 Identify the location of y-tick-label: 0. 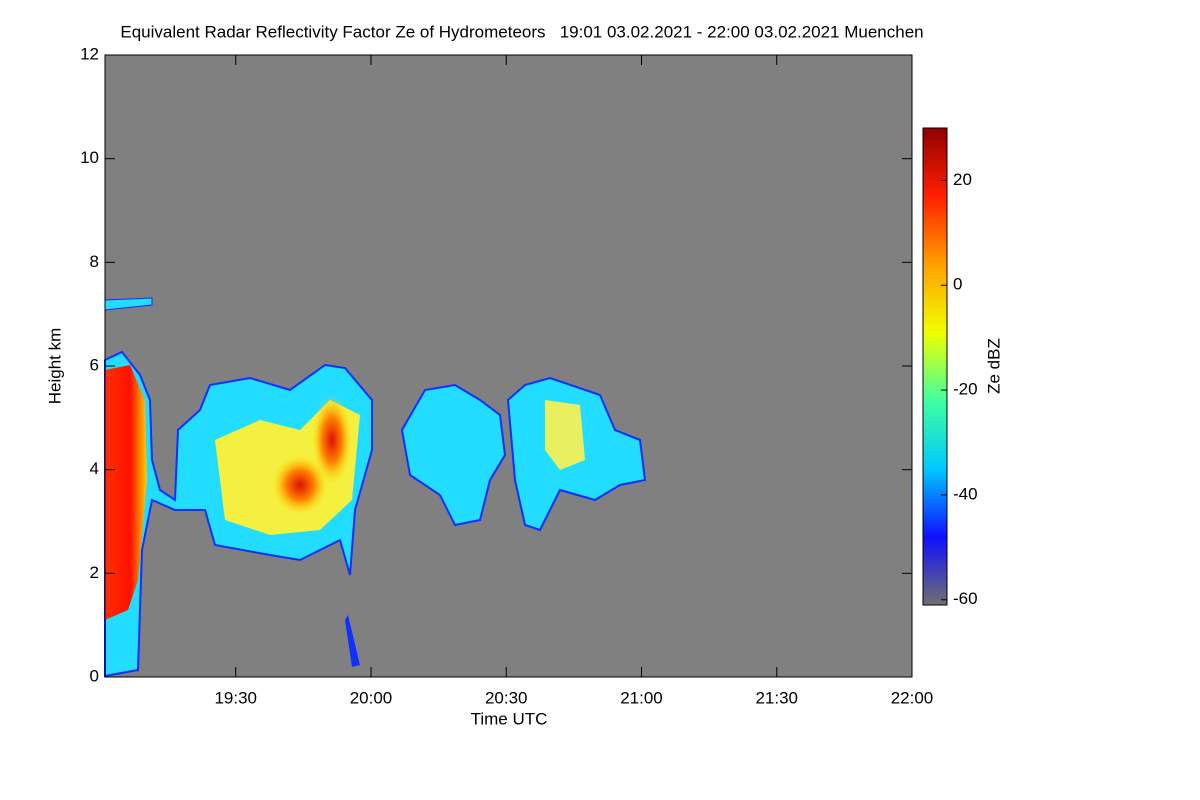
(94, 675).